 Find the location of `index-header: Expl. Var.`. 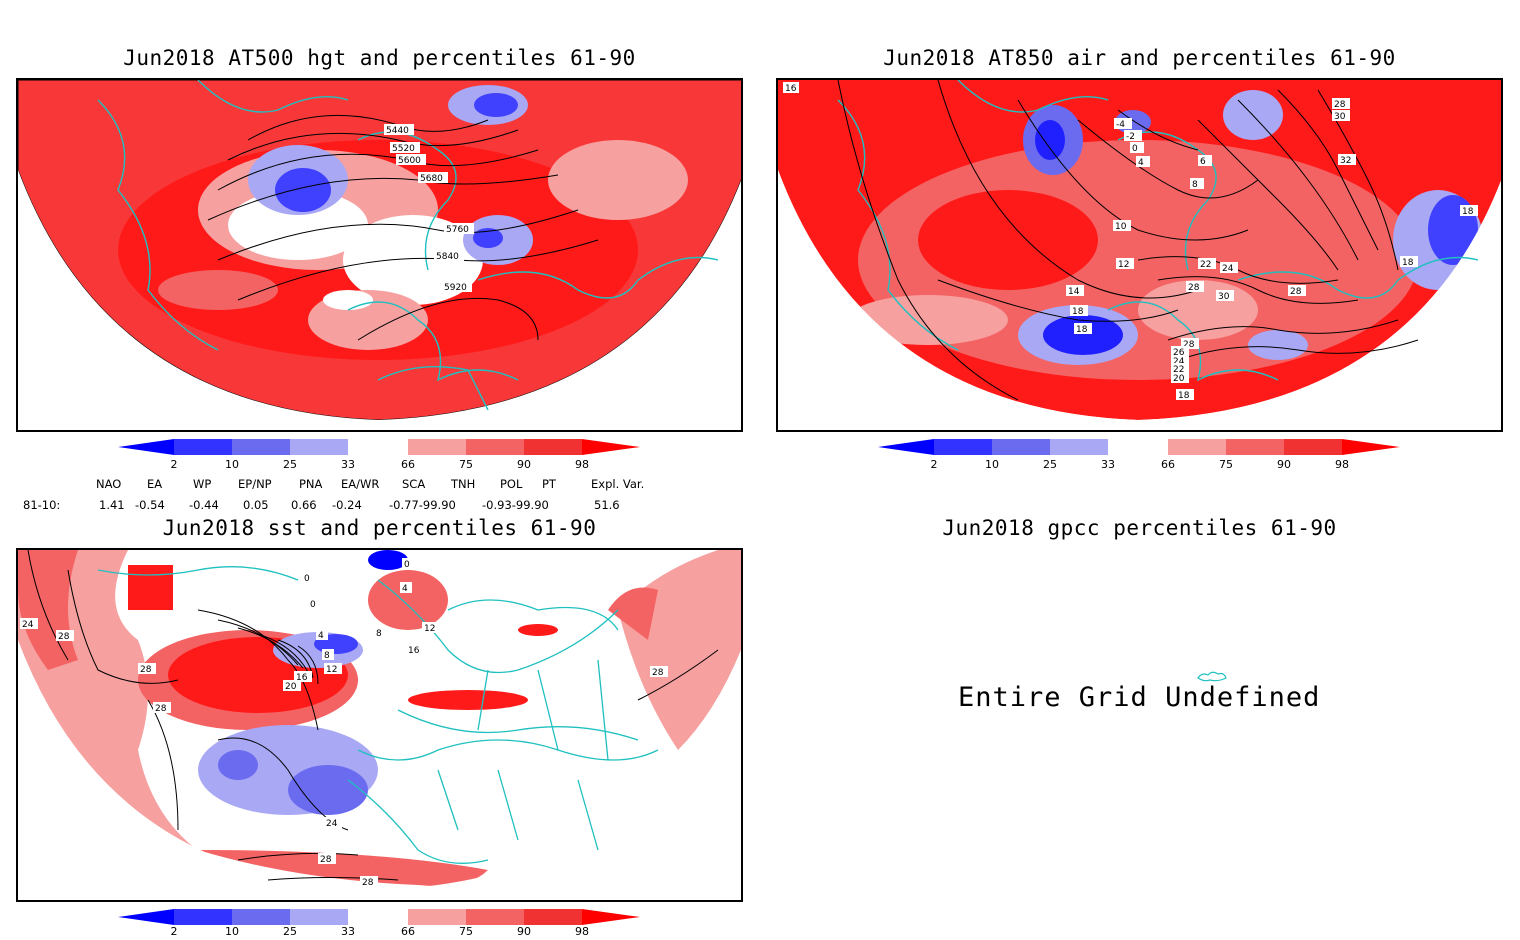

index-header: Expl. Var. is located at coordinates (618, 484).